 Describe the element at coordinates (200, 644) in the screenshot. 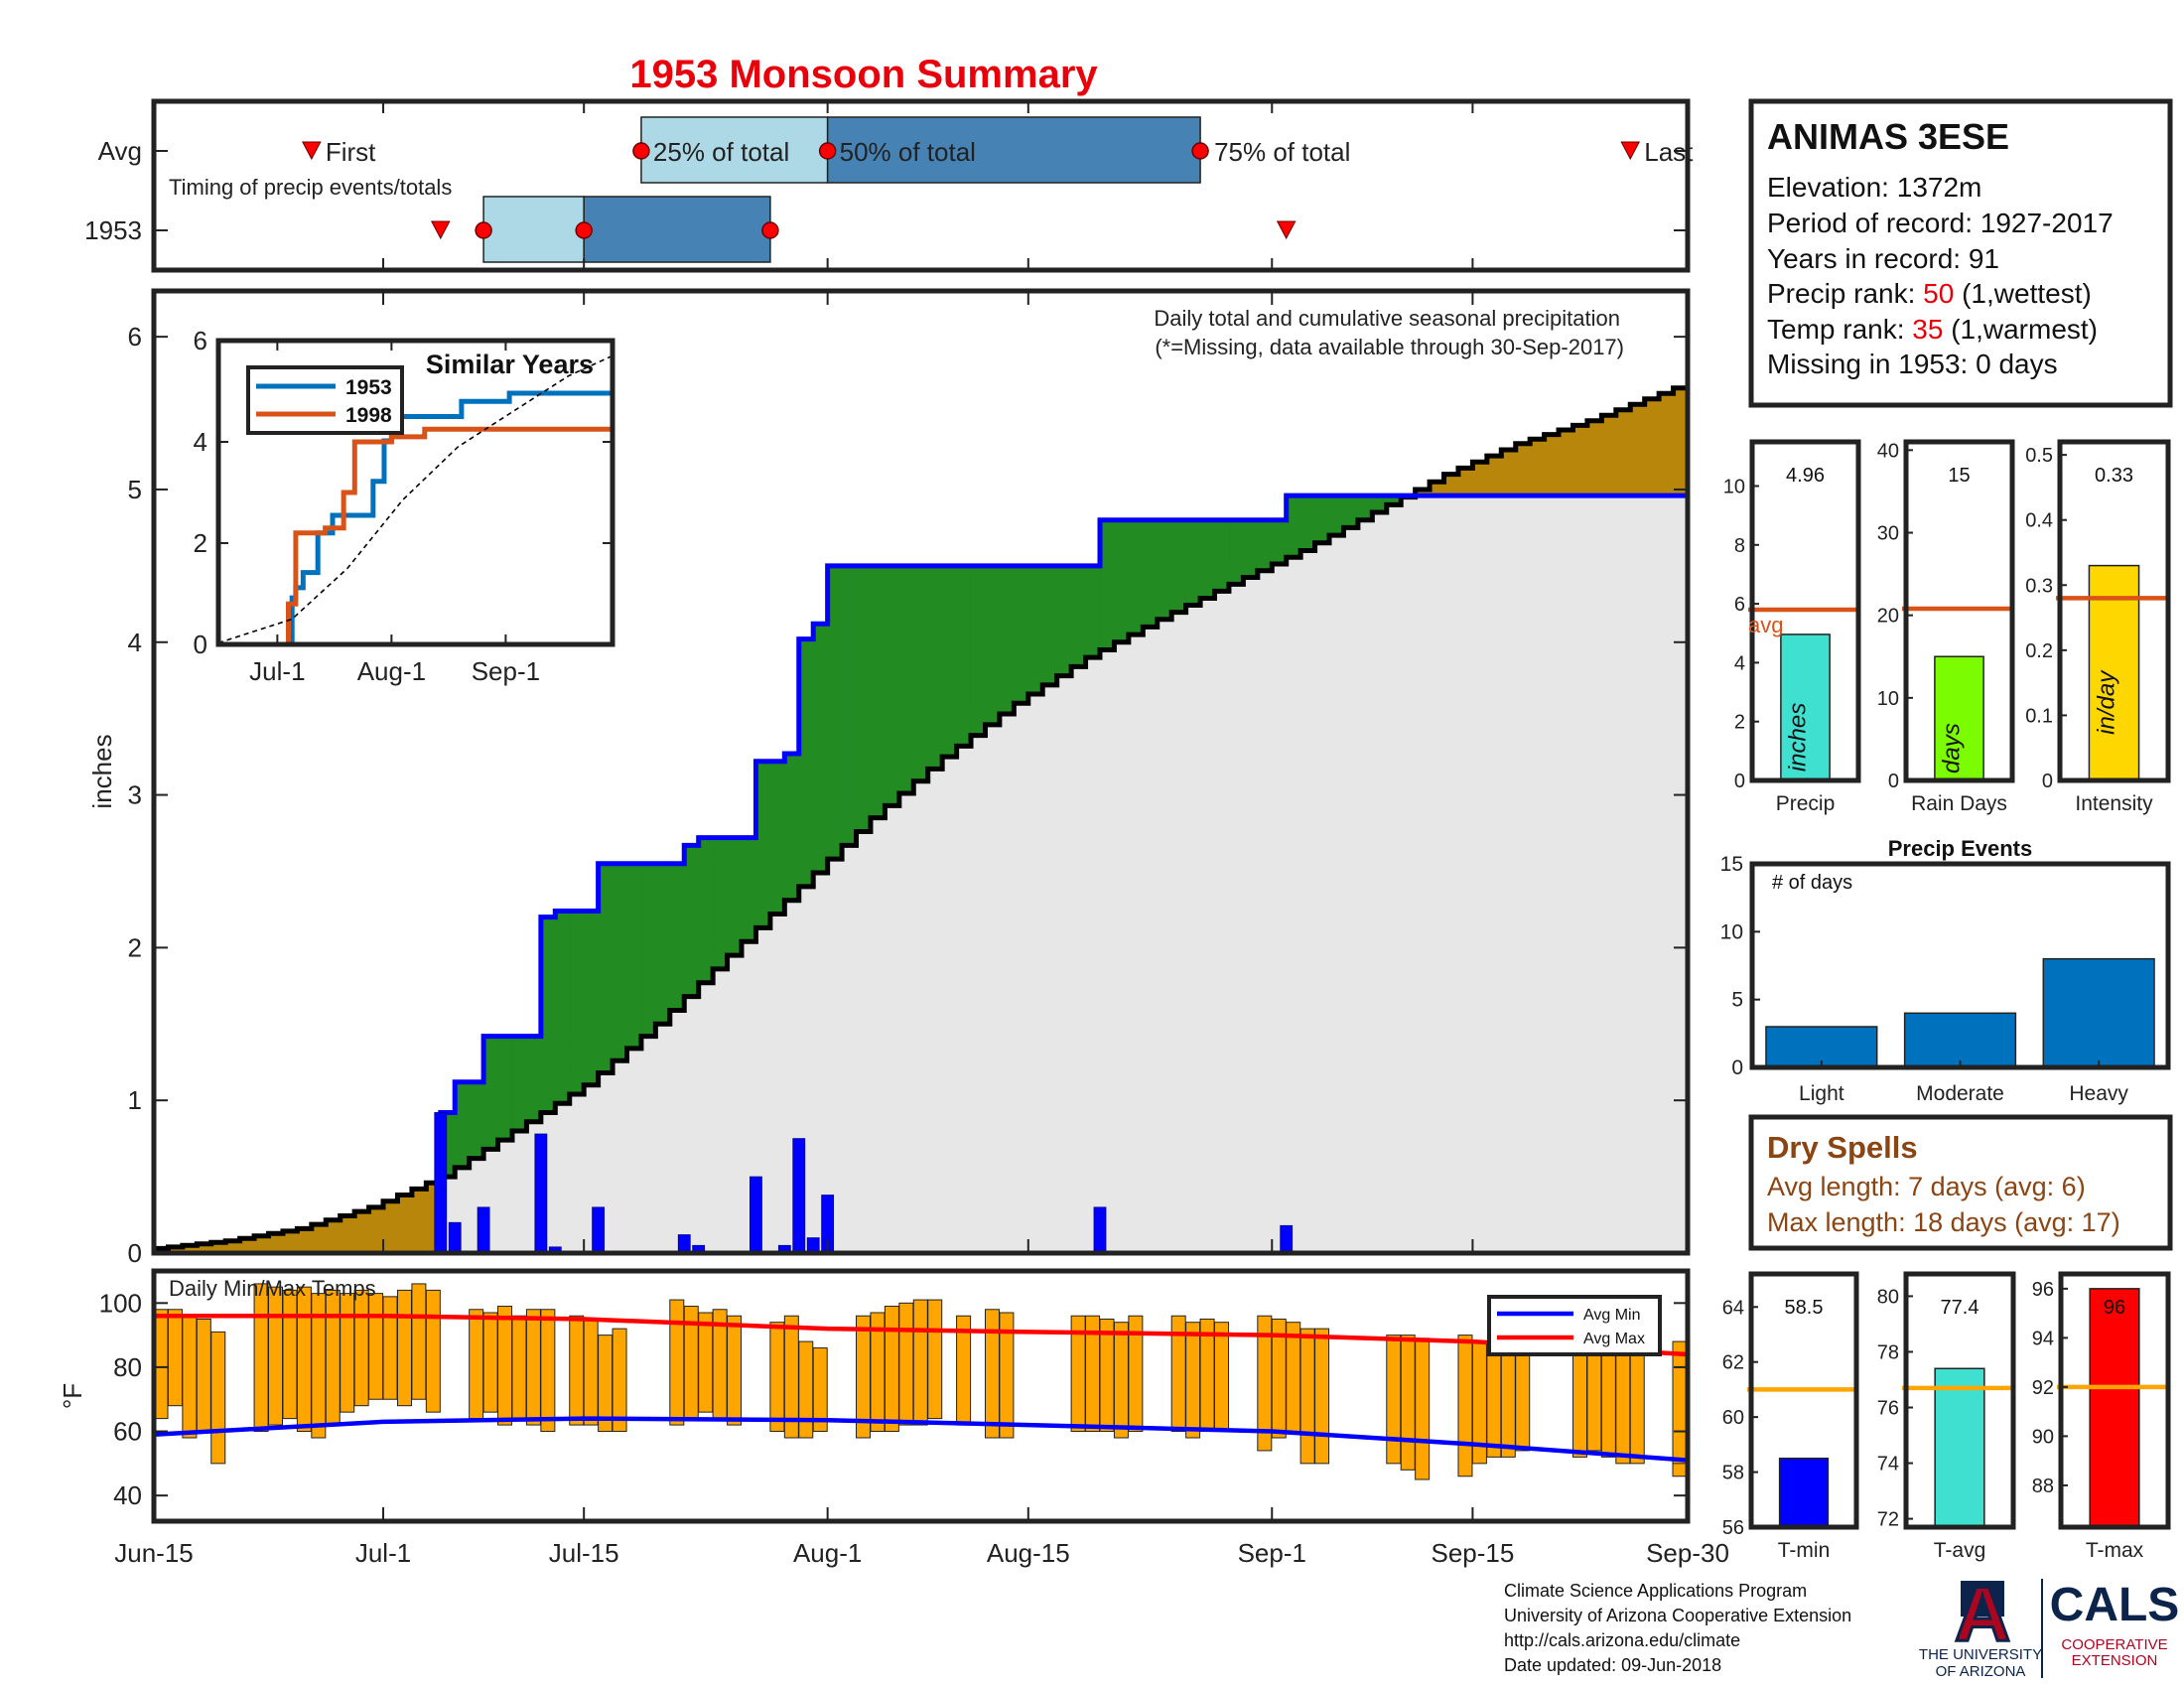

I see `inset-y-tick-label: 0` at that location.